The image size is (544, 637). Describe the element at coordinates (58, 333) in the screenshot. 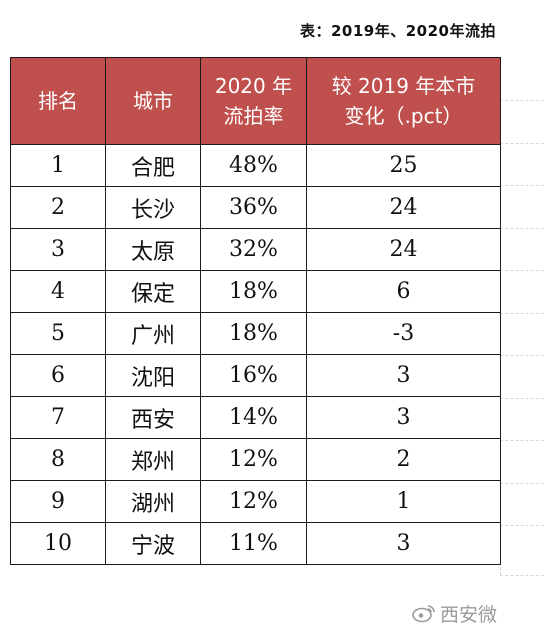

I see `rank-cell: 5` at that location.